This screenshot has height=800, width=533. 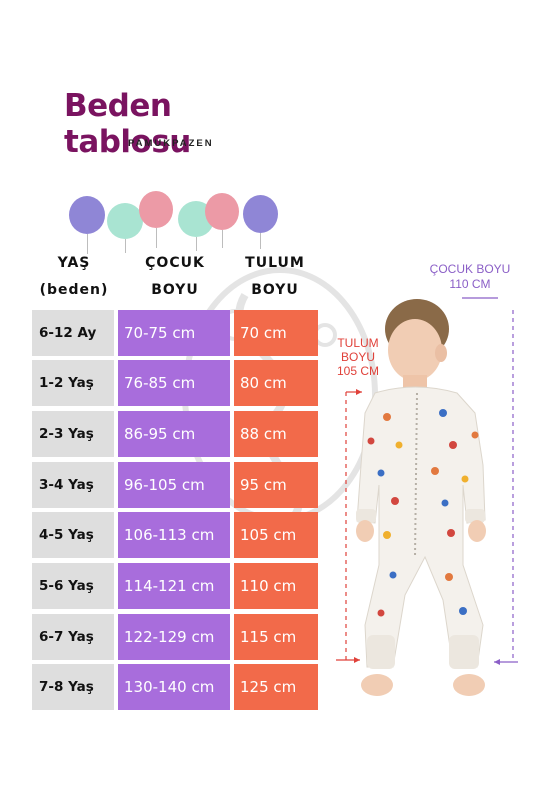 I want to click on row-age: 2-3 Yaş, so click(x=73, y=434).